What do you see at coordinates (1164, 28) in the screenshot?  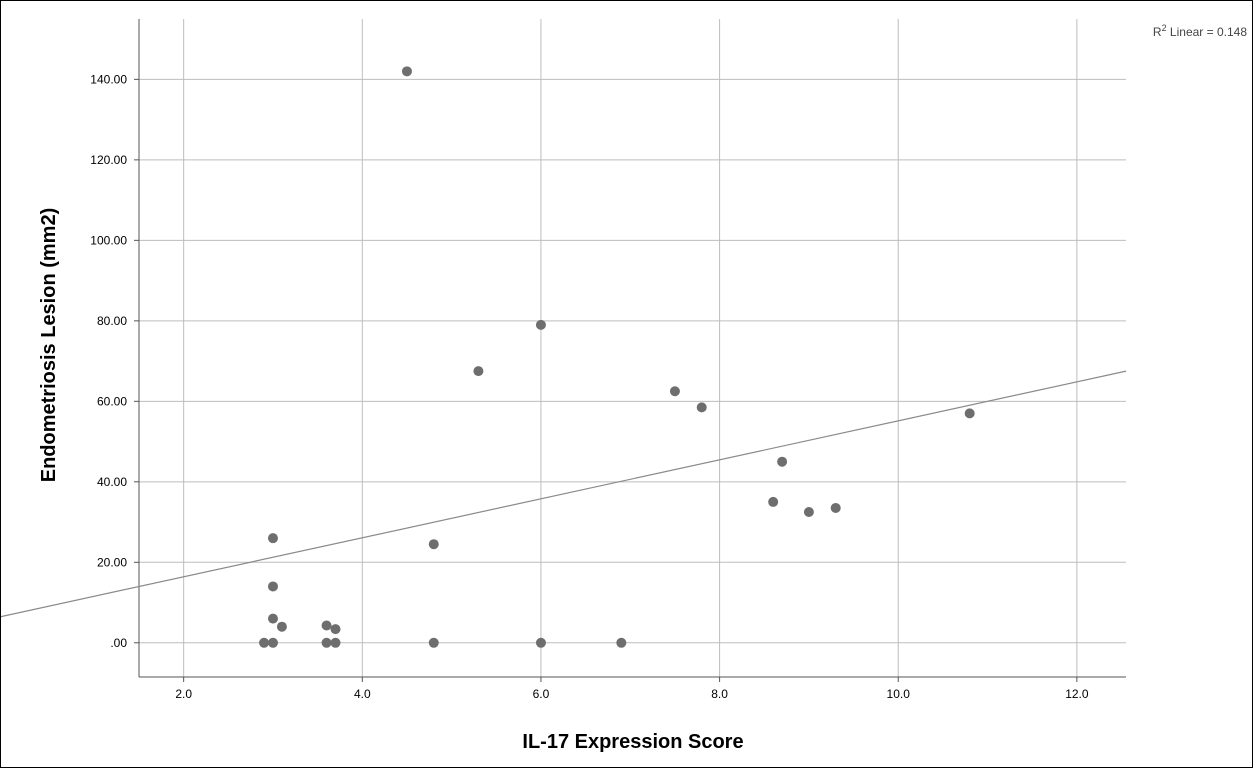 I see `r-squared-superscript: 2` at bounding box center [1164, 28].